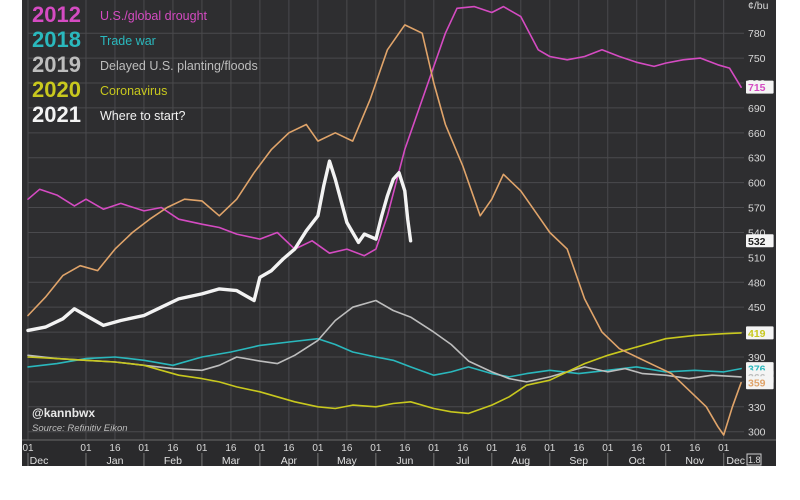 The height and width of the screenshot is (500, 800). Describe the element at coordinates (578, 460) in the screenshot. I see `x-month-label: Sep` at that location.